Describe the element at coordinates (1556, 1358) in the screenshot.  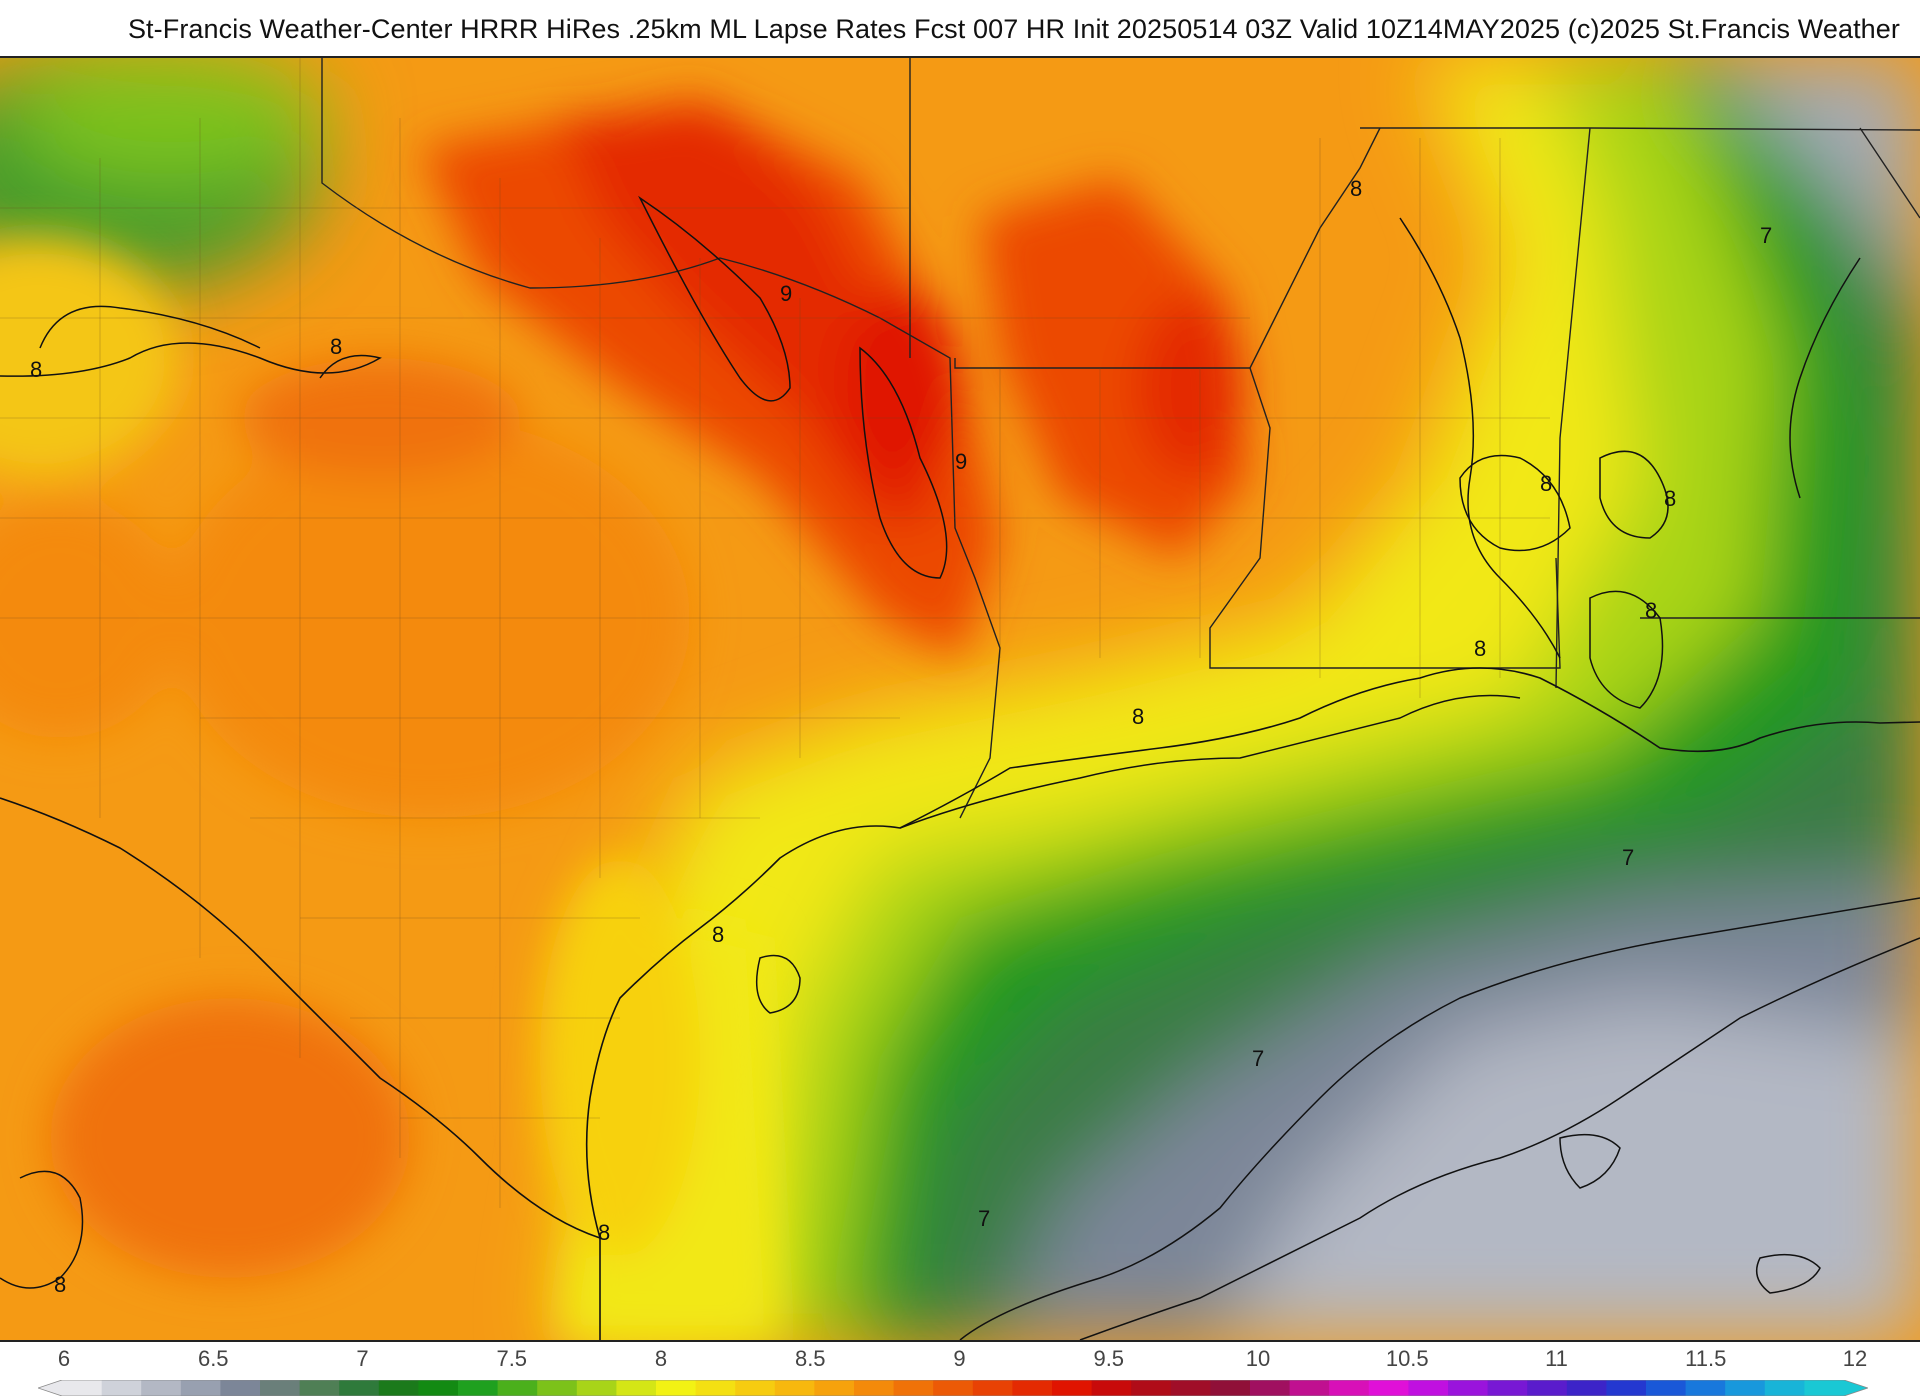
I see `scale-tick-label: 11` at that location.